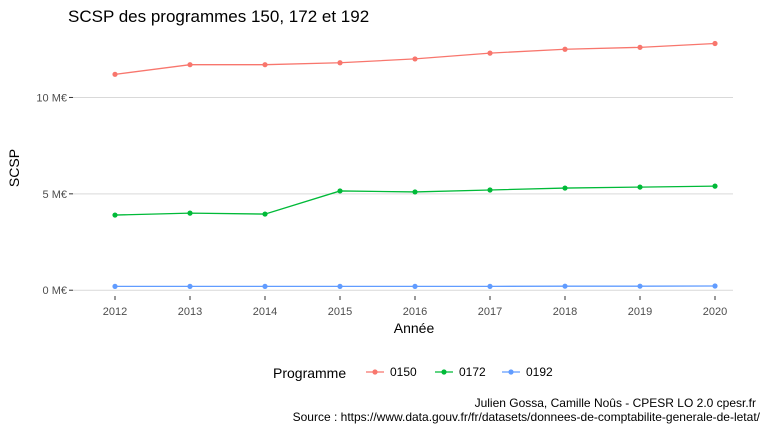 The height and width of the screenshot is (432, 768). Describe the element at coordinates (115, 312) in the screenshot. I see `x-tick-label: 2012` at that location.